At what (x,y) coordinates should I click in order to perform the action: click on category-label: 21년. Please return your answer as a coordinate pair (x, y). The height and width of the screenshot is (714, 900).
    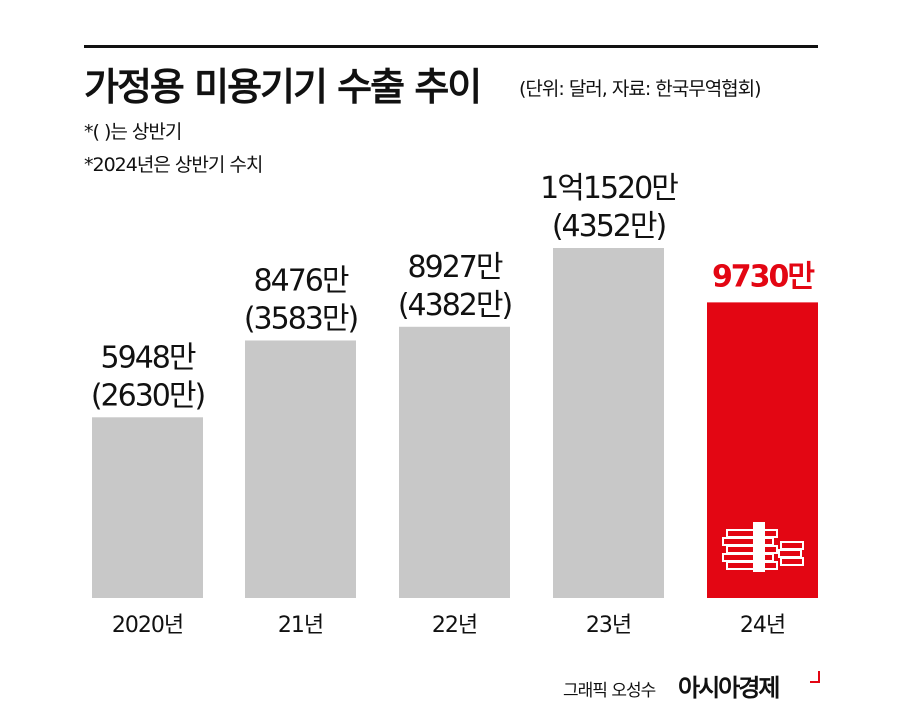
    Looking at the image, I should click on (300, 625).